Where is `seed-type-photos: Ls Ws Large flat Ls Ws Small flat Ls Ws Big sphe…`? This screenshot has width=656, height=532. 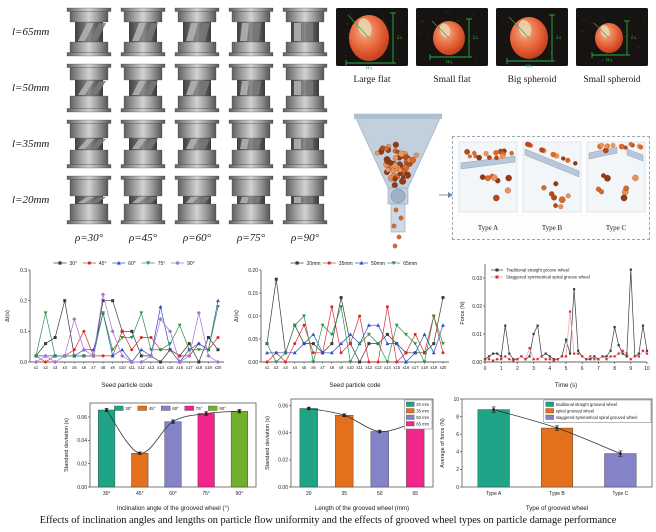
seed-type-photos: Ls Ws Large flat Ls Ws Small flat Ls Ws Big sphe… is located at coordinates (494, 57).